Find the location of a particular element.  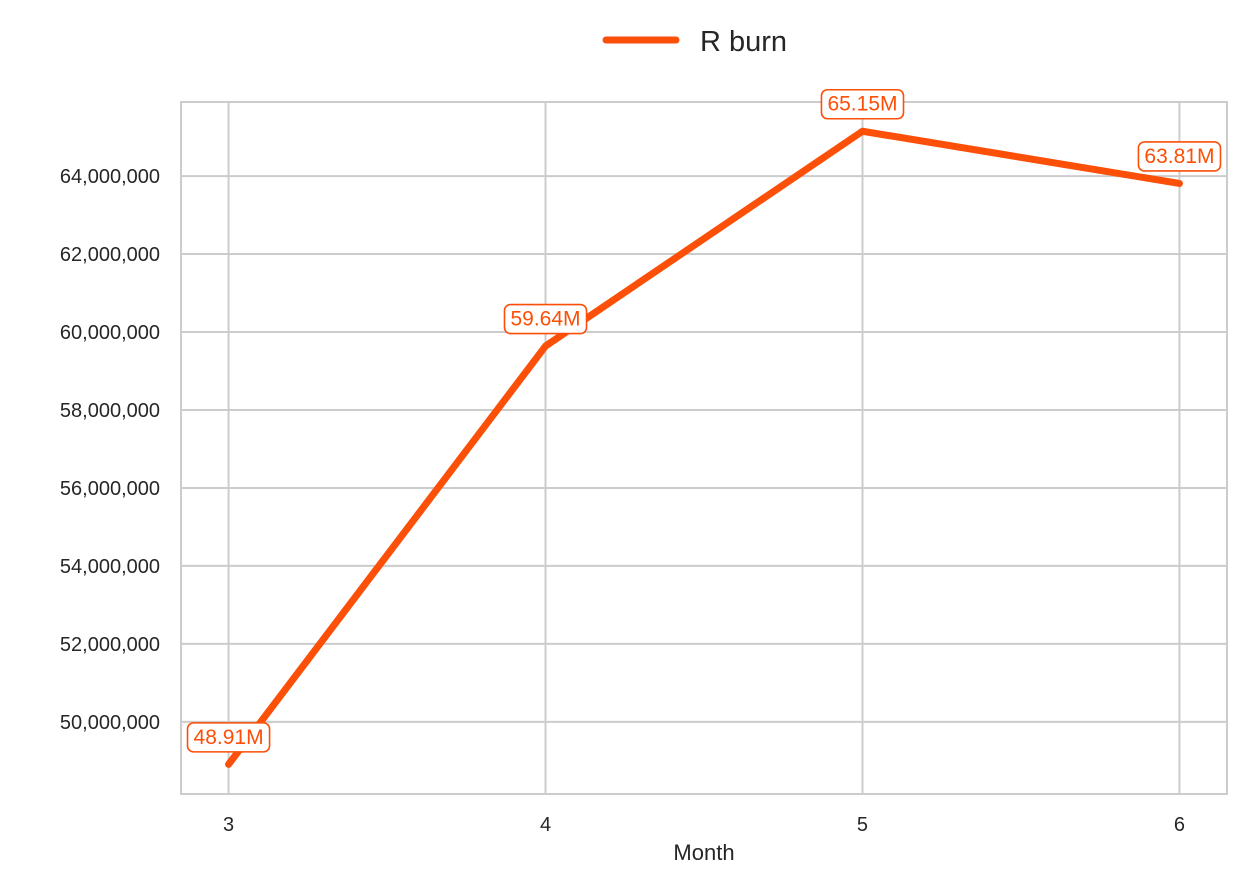

y-tick-label: 50,000,000 is located at coordinates (110, 723).